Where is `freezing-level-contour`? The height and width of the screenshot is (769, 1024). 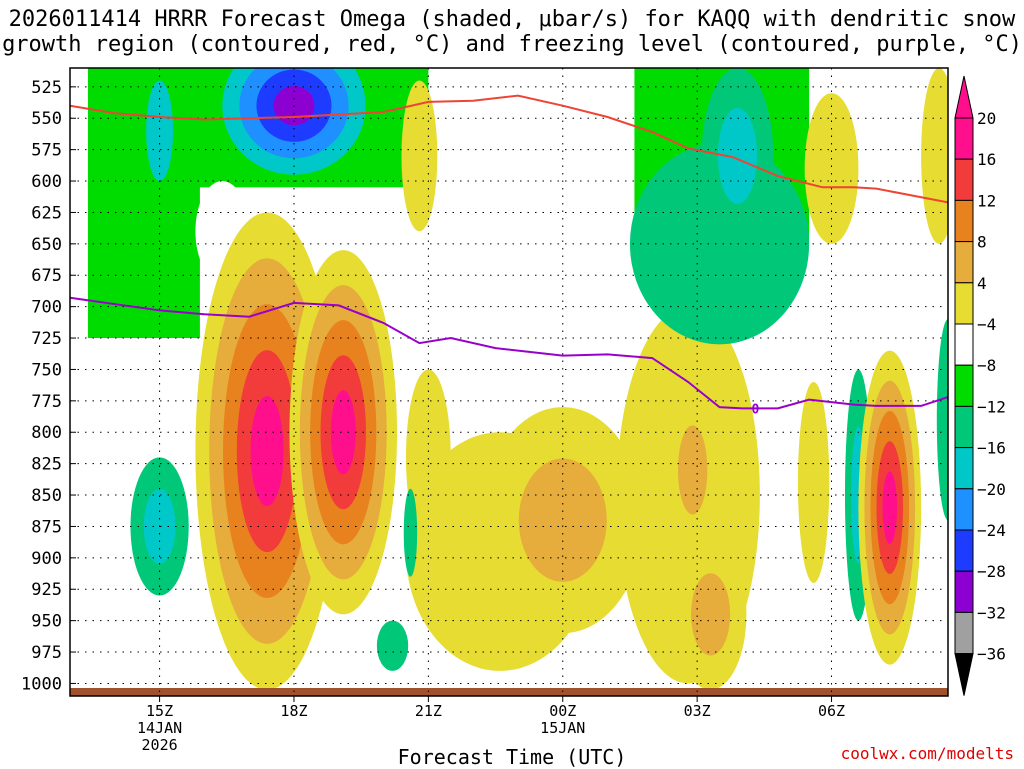 freezing-level-contour is located at coordinates (509, 353).